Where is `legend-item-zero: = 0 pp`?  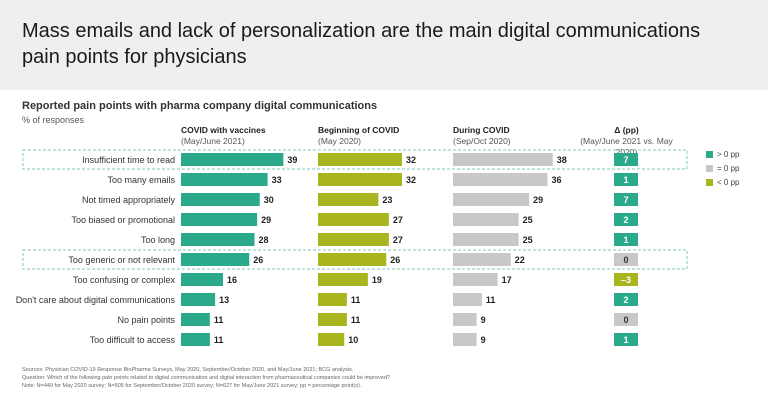 legend-item-zero: = 0 pp is located at coordinates (722, 168).